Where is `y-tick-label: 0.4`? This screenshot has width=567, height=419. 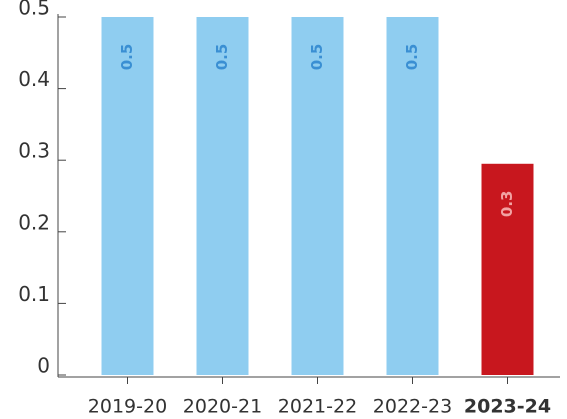
y-tick-label: 0.4 is located at coordinates (34, 79).